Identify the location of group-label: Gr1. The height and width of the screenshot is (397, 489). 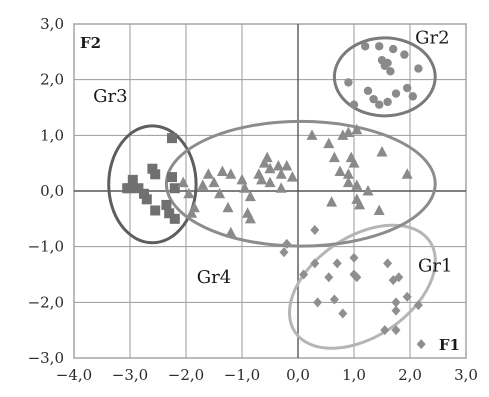
(435, 266).